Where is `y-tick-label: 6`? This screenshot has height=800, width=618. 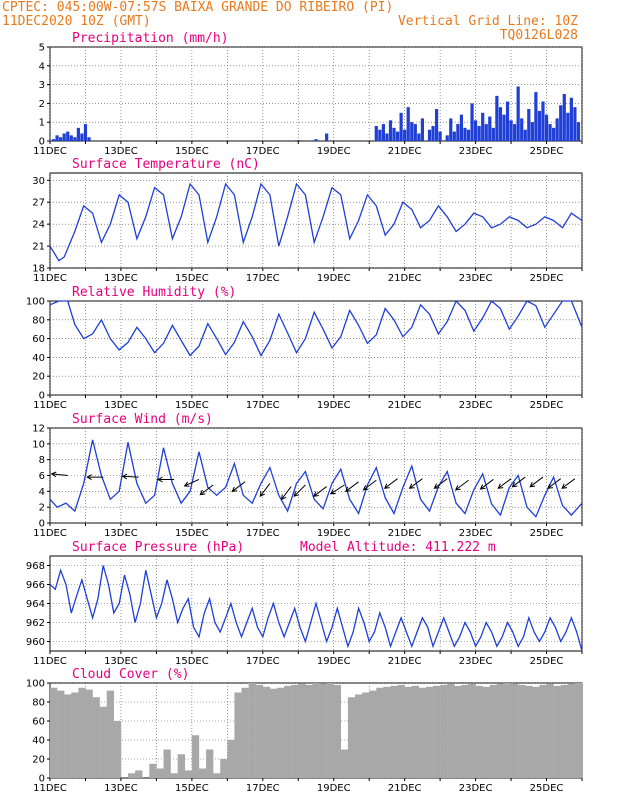
y-tick-label: 6 is located at coordinates (42, 476).